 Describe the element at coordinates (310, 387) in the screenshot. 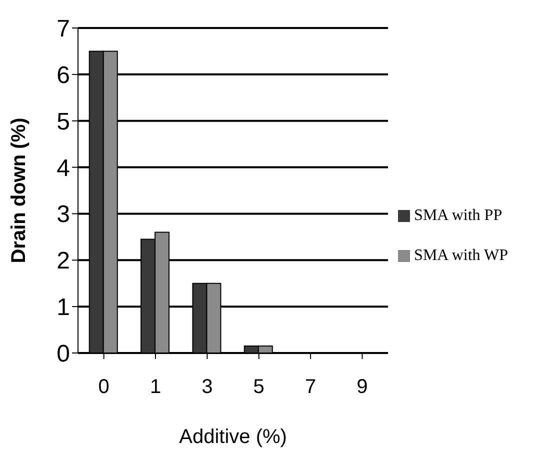

I see `x-tick-label: 7` at that location.